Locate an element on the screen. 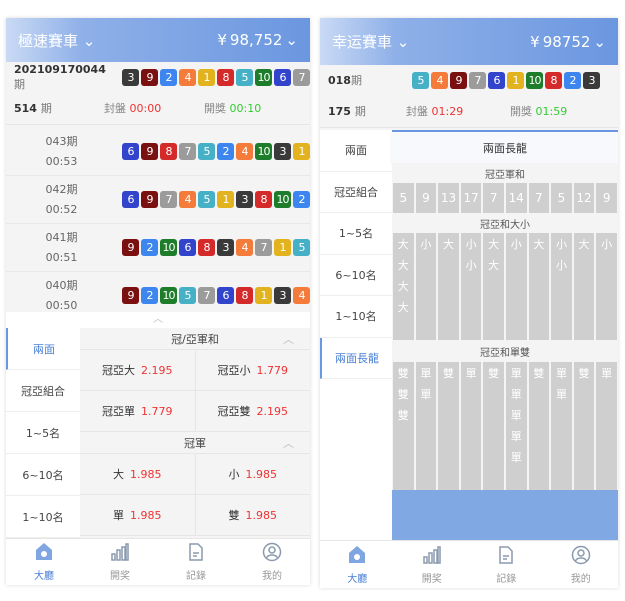 Image resolution: width=625 pixels, height=601 pixels. game-selector: 幸运賽車 ⌄ is located at coordinates (370, 41).